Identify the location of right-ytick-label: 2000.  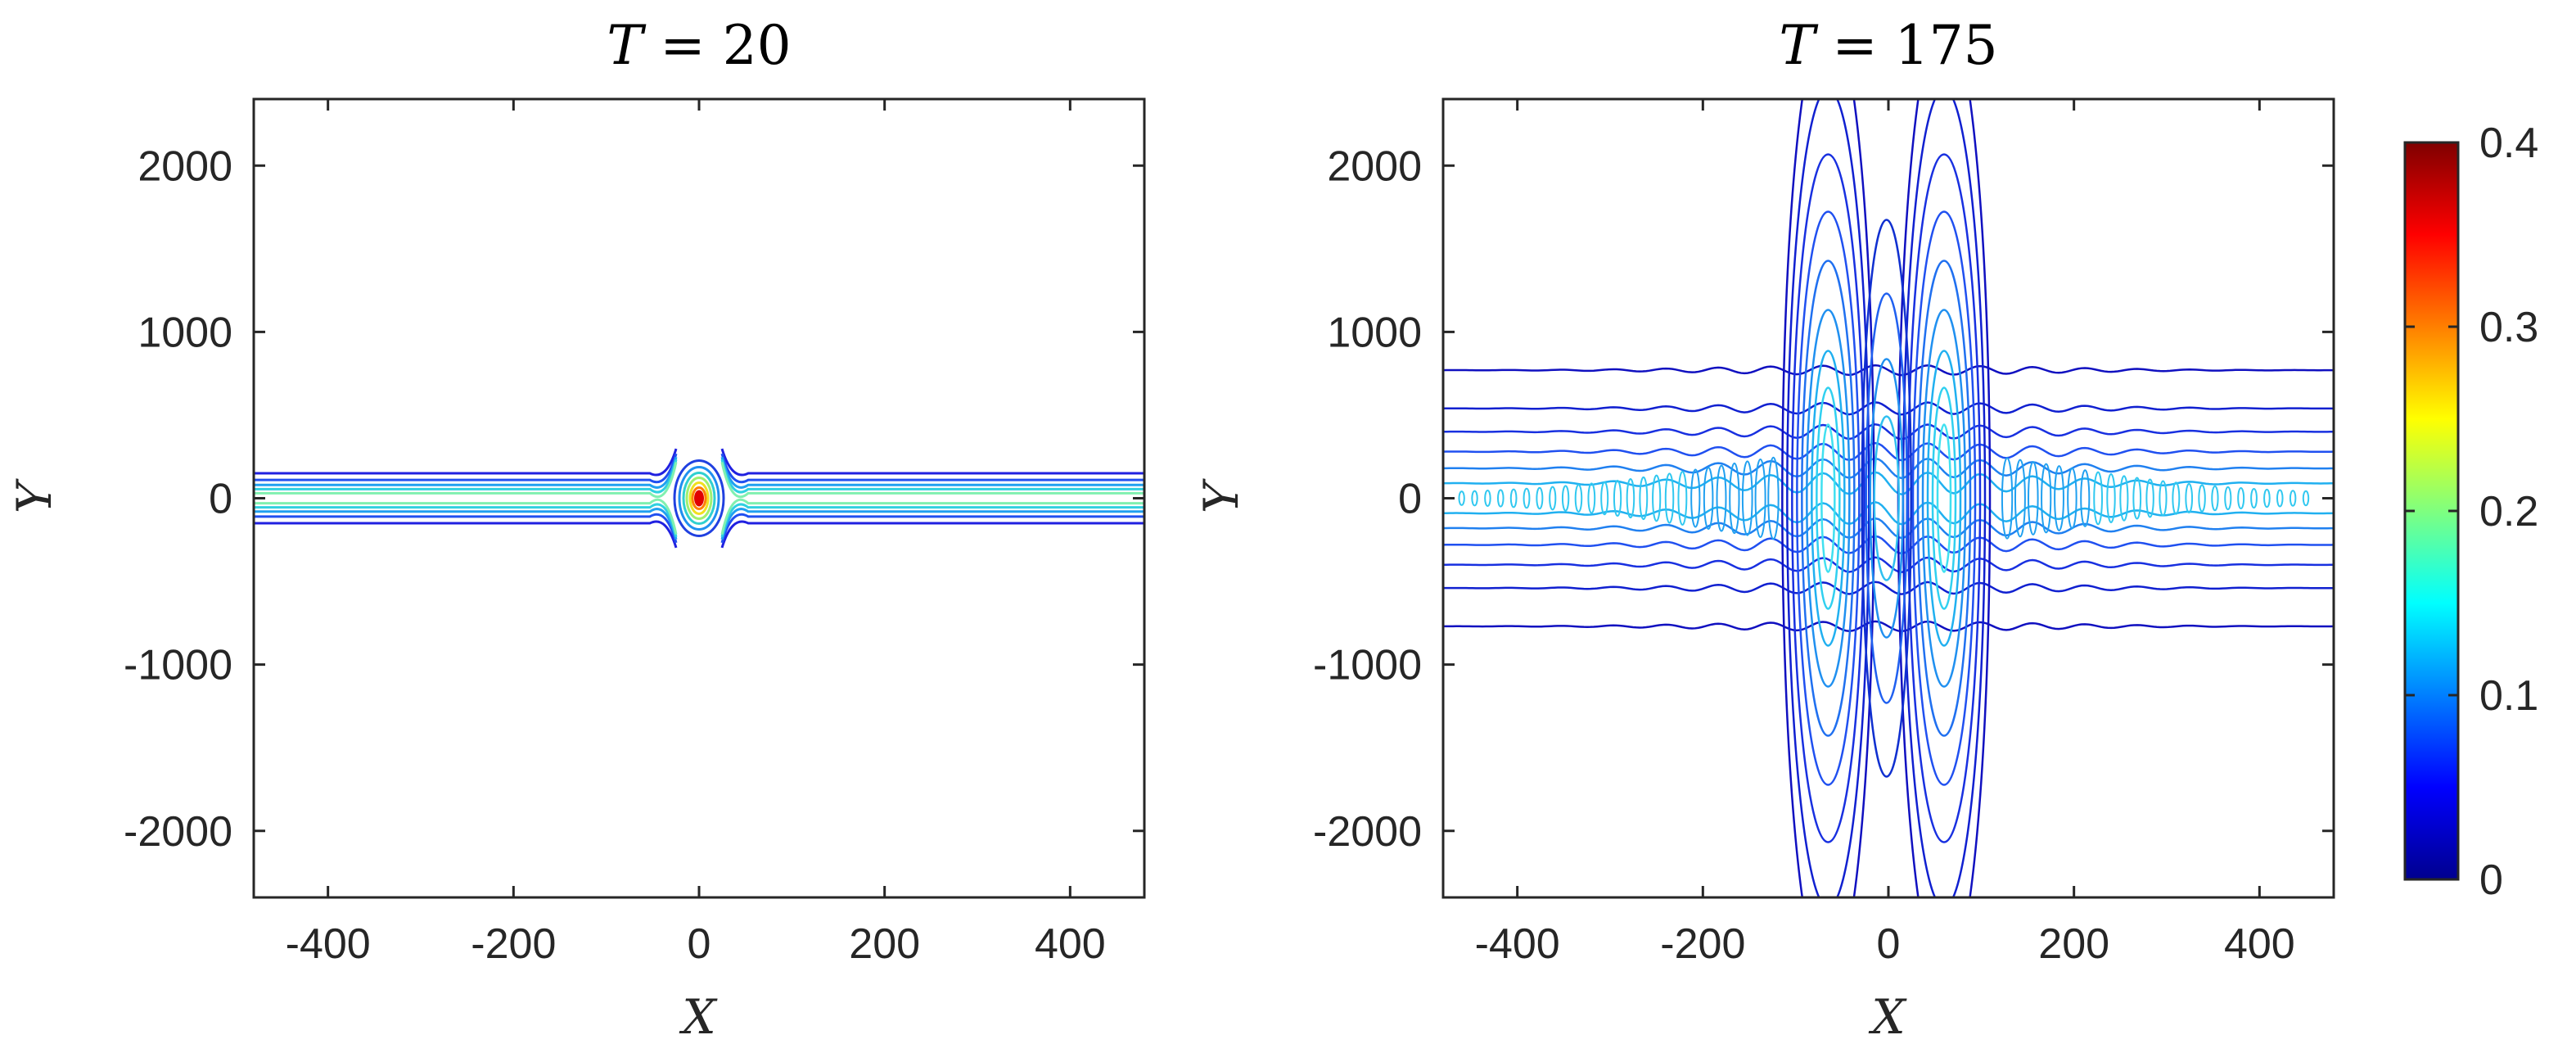
(1374, 166).